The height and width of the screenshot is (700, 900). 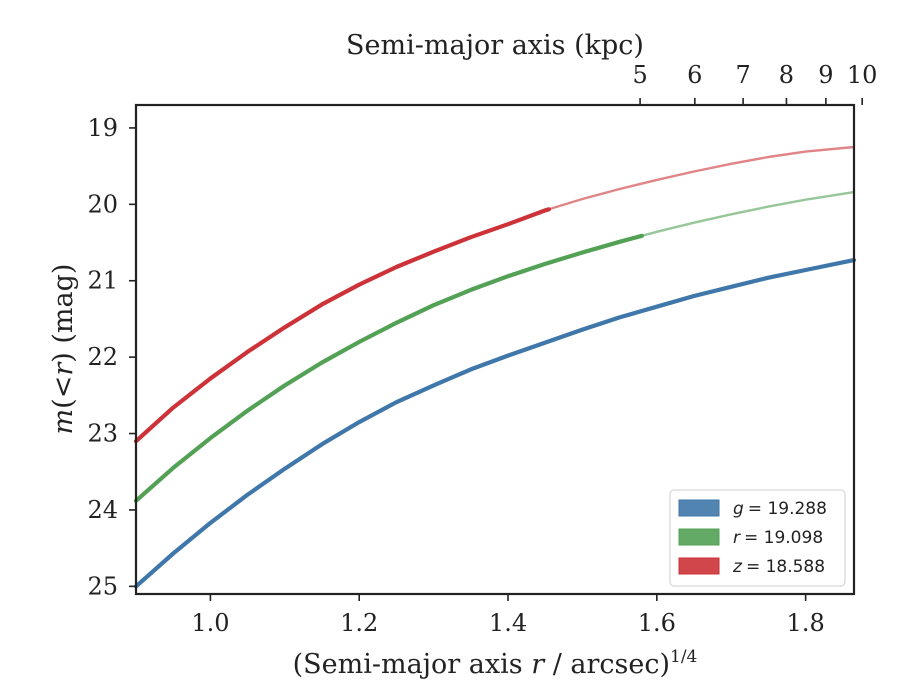 I want to click on x-tick-label: 1.4, so click(x=508, y=623).